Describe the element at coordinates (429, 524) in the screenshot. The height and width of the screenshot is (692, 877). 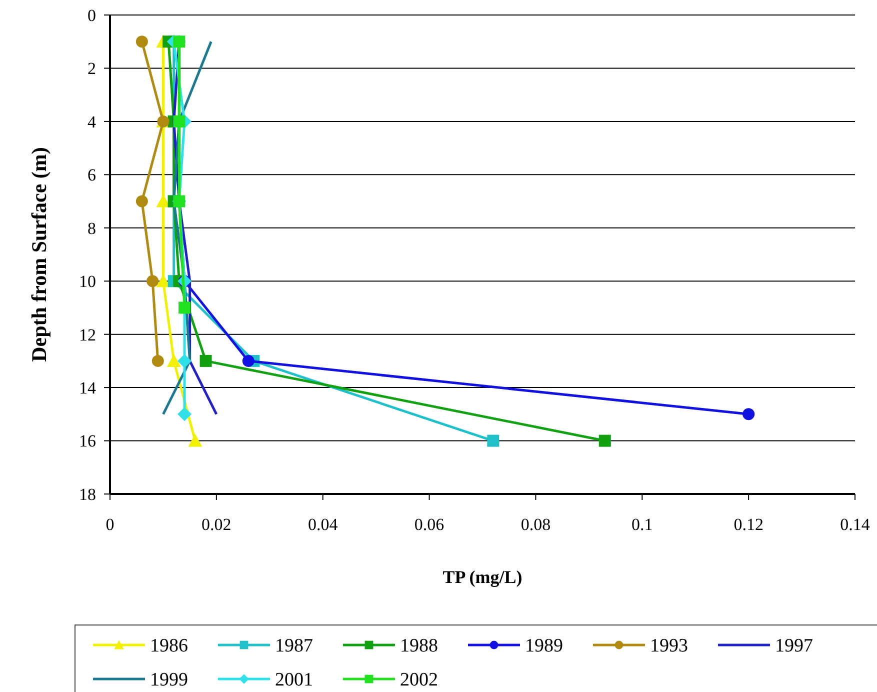
I see `x-tick-label: 0.06` at that location.